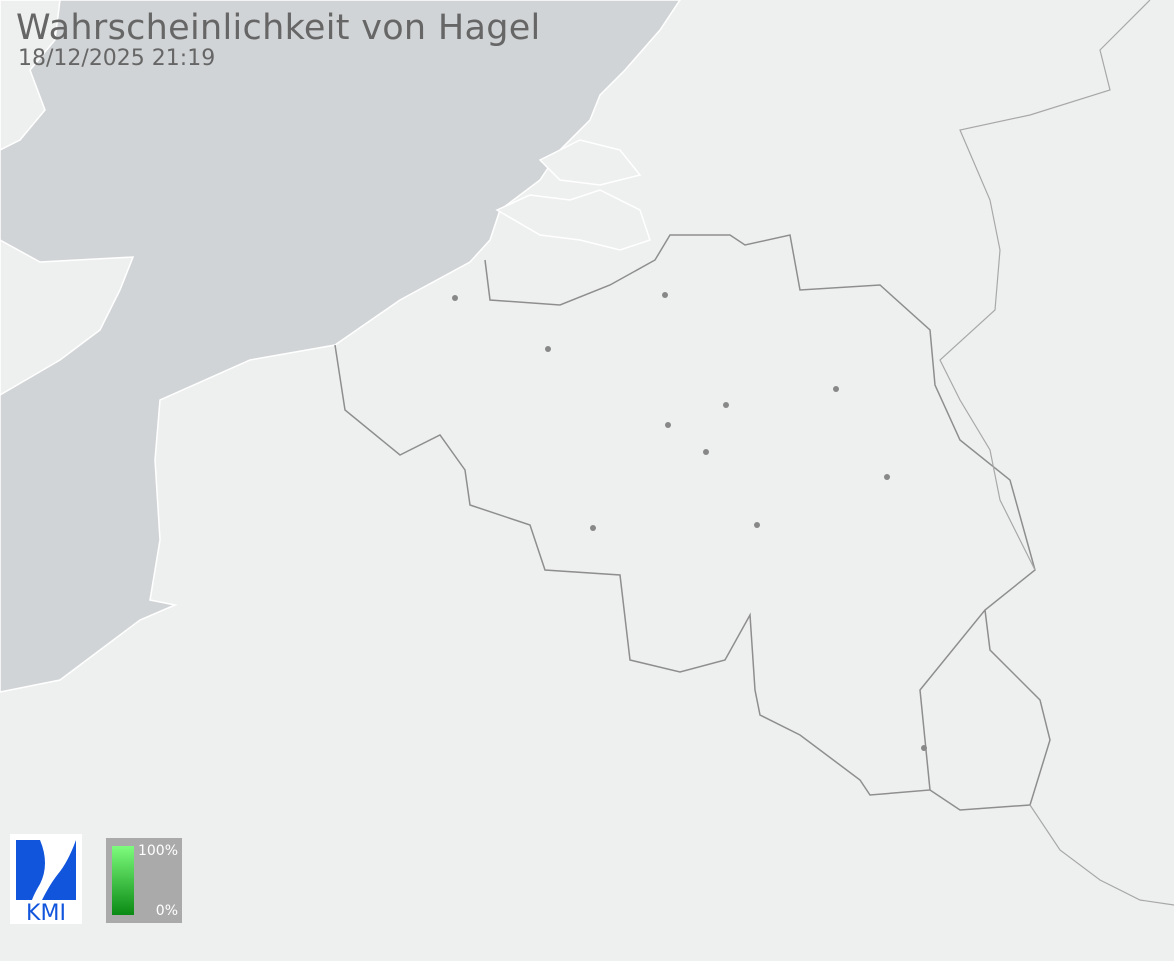 This screenshot has height=961, width=1174. I want to click on kmi-logo: KMI, so click(46, 880).